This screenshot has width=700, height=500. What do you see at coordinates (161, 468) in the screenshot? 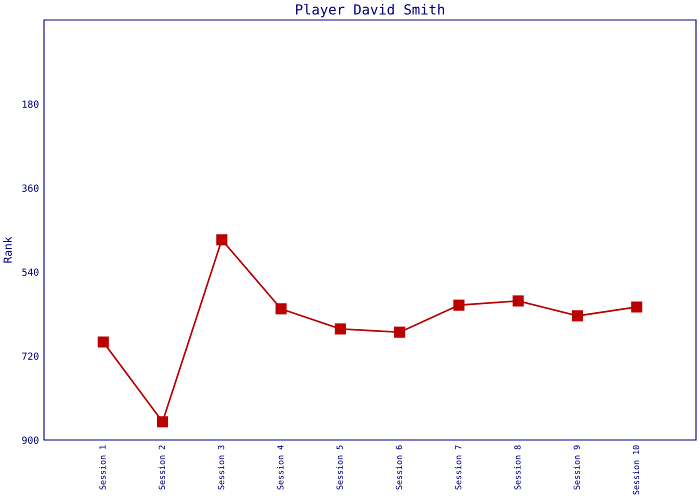
I see `x-tick-label: Session 2` at bounding box center [161, 468].